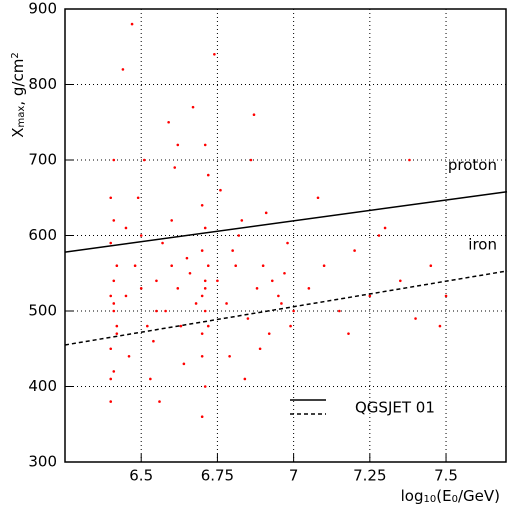 This screenshot has width=508, height=511. Describe the element at coordinates (217, 476) in the screenshot. I see `x-tick-label: 6.75` at that location.